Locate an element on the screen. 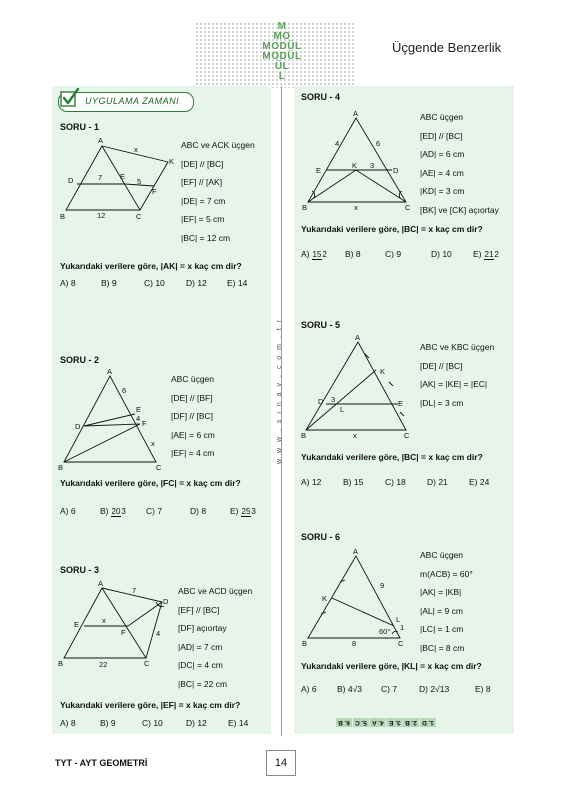 This screenshot has width=567, height=808. q3-option-c: C) 10 is located at coordinates (152, 723).